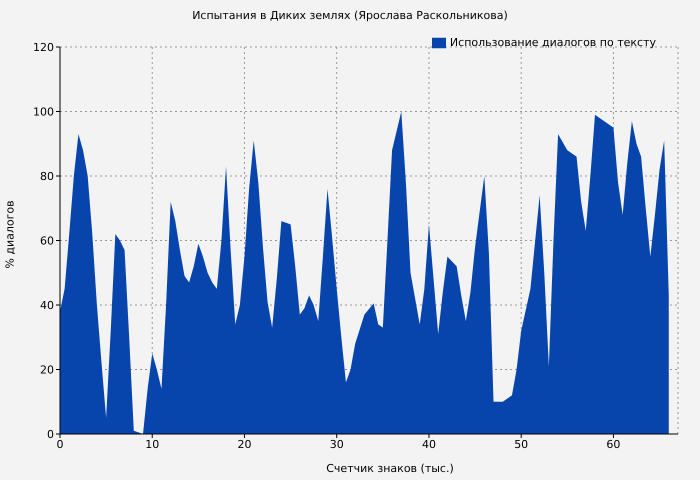  Describe the element at coordinates (337, 444) in the screenshot. I see `x-tick-label: 30` at that location.